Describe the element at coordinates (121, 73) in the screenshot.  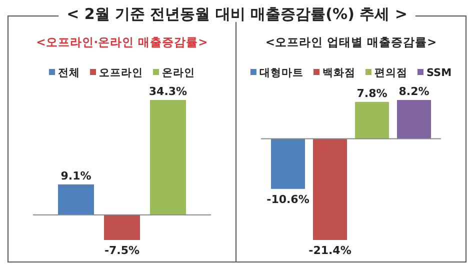
I see `legend-label: 오프라인` at that location.